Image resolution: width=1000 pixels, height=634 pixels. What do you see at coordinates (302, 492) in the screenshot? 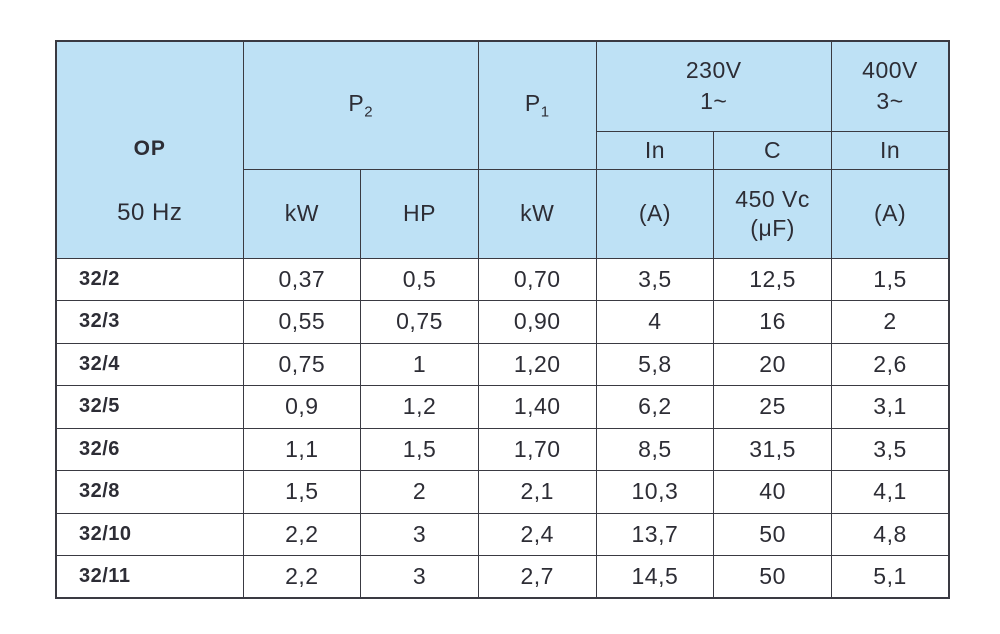
I see `p2-kw-cell: 1,5` at bounding box center [302, 492].